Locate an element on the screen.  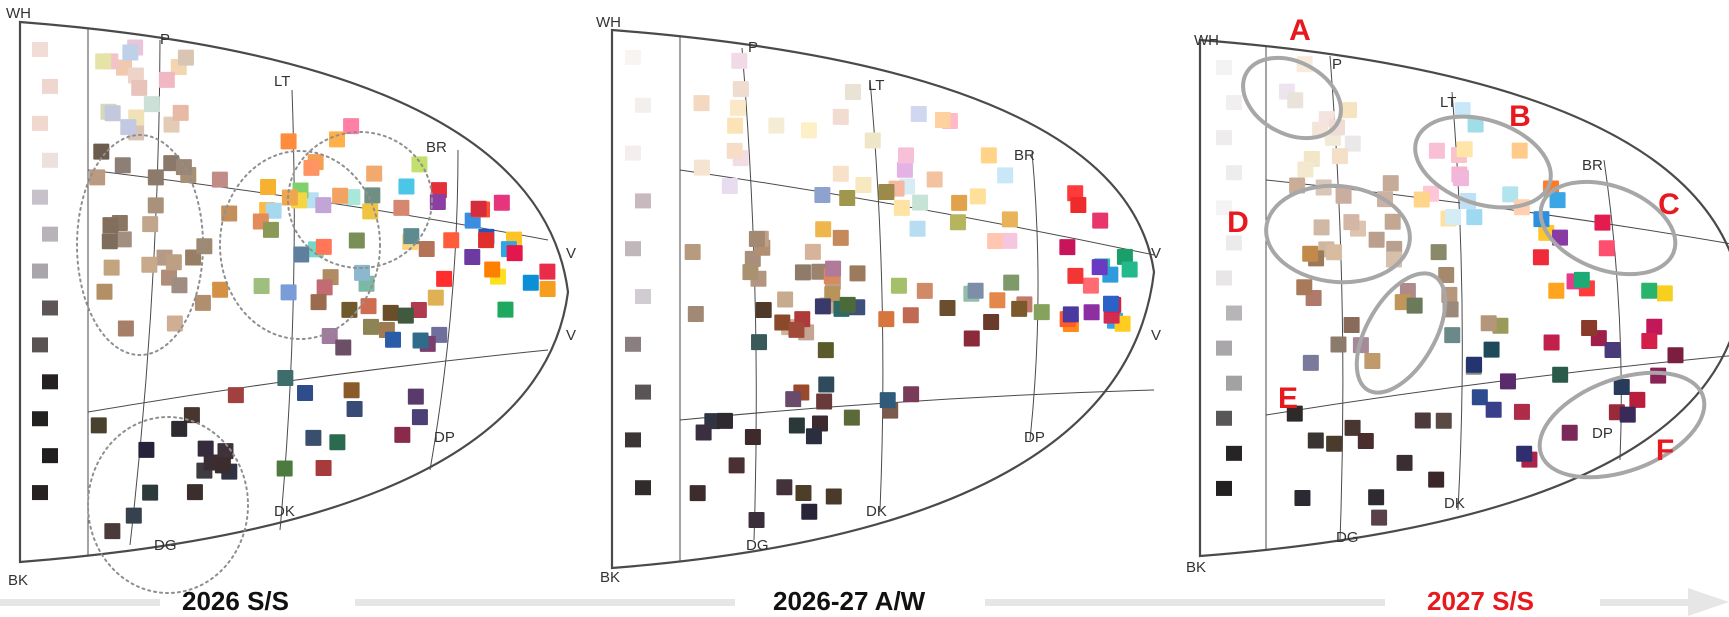
tone-label-dp: DP is located at coordinates (444, 437).